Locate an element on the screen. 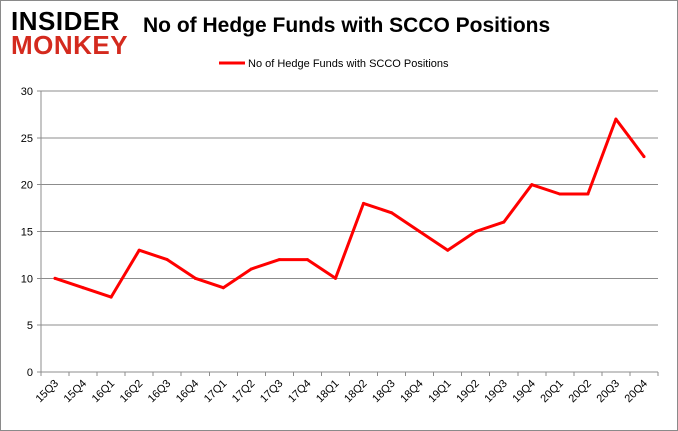 The width and height of the screenshot is (678, 431). y-tick-label: 15 is located at coordinates (27, 233).